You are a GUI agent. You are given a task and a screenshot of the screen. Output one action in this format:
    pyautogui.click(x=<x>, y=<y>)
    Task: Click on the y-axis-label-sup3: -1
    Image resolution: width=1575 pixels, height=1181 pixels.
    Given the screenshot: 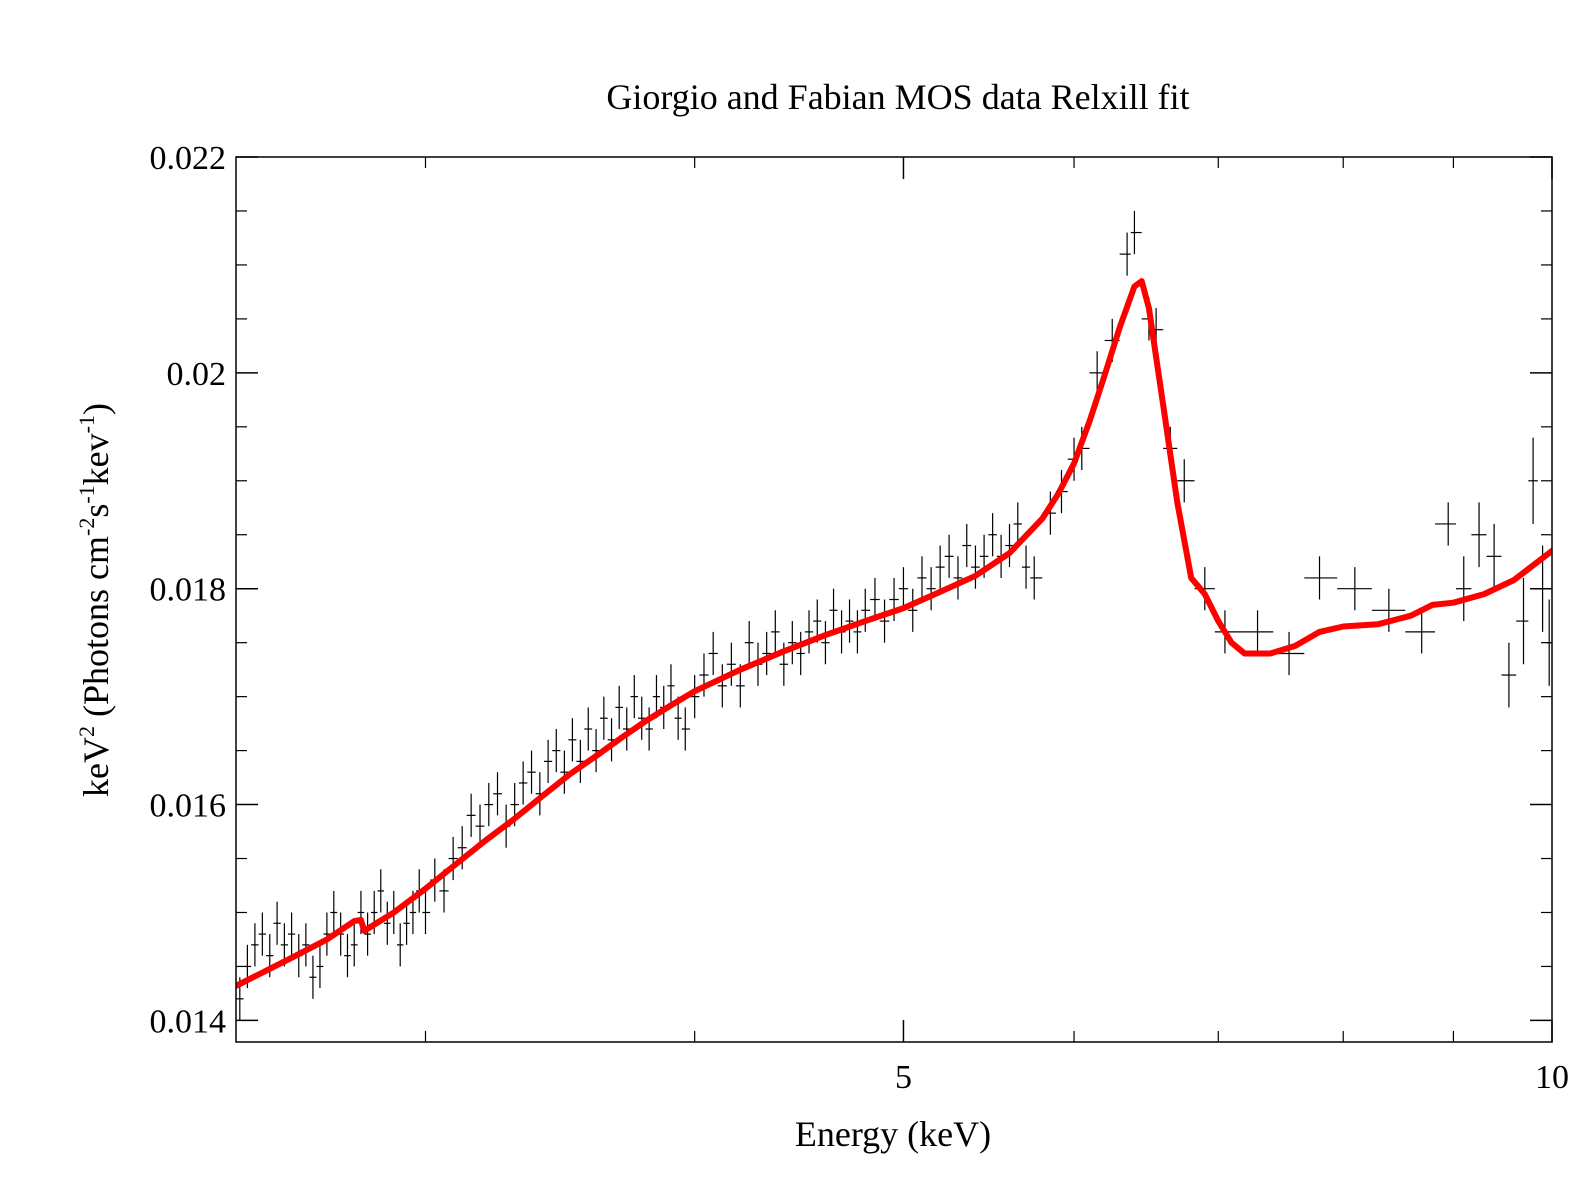 What is the action you would take?
    pyautogui.click(x=86, y=494)
    